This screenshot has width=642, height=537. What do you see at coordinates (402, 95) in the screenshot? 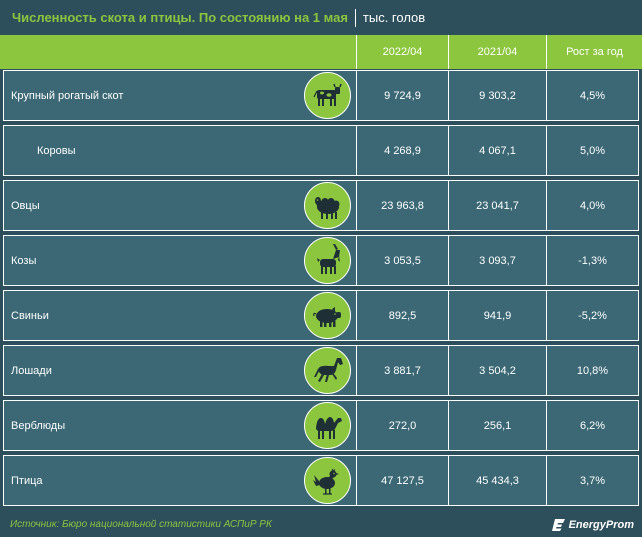
I see `value-2022: 9 724,9` at bounding box center [402, 95].